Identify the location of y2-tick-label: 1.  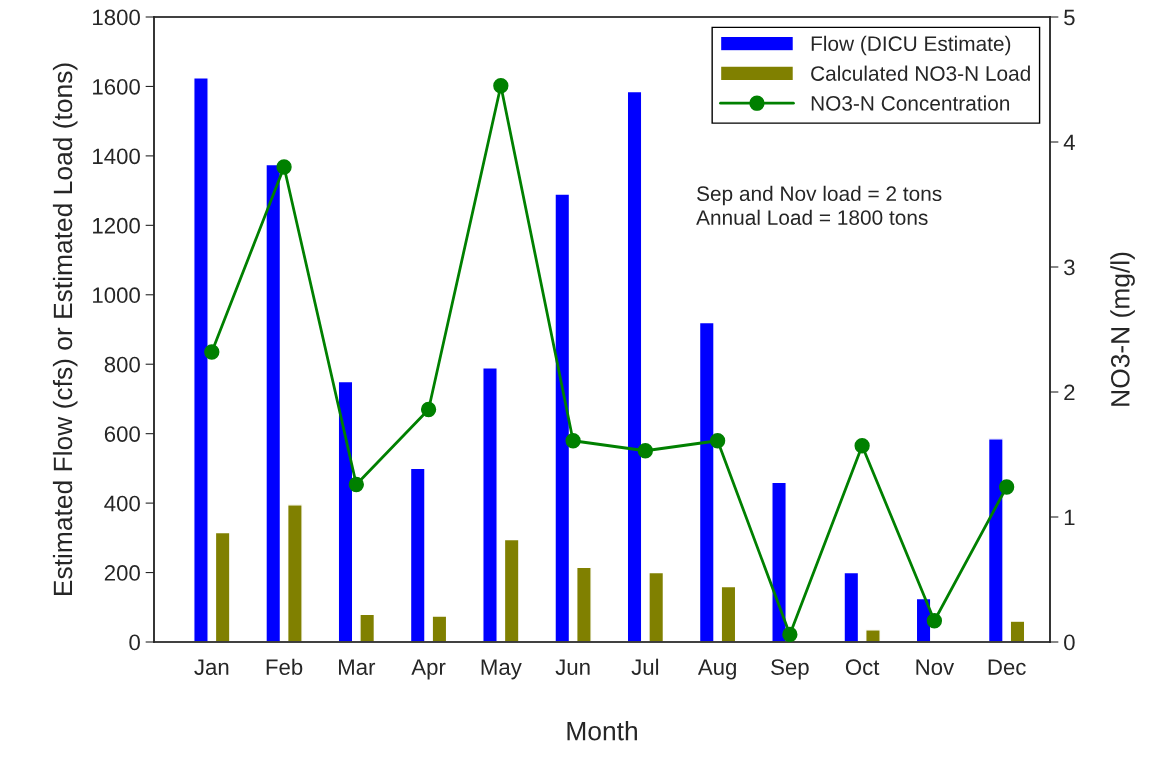
(1069, 517).